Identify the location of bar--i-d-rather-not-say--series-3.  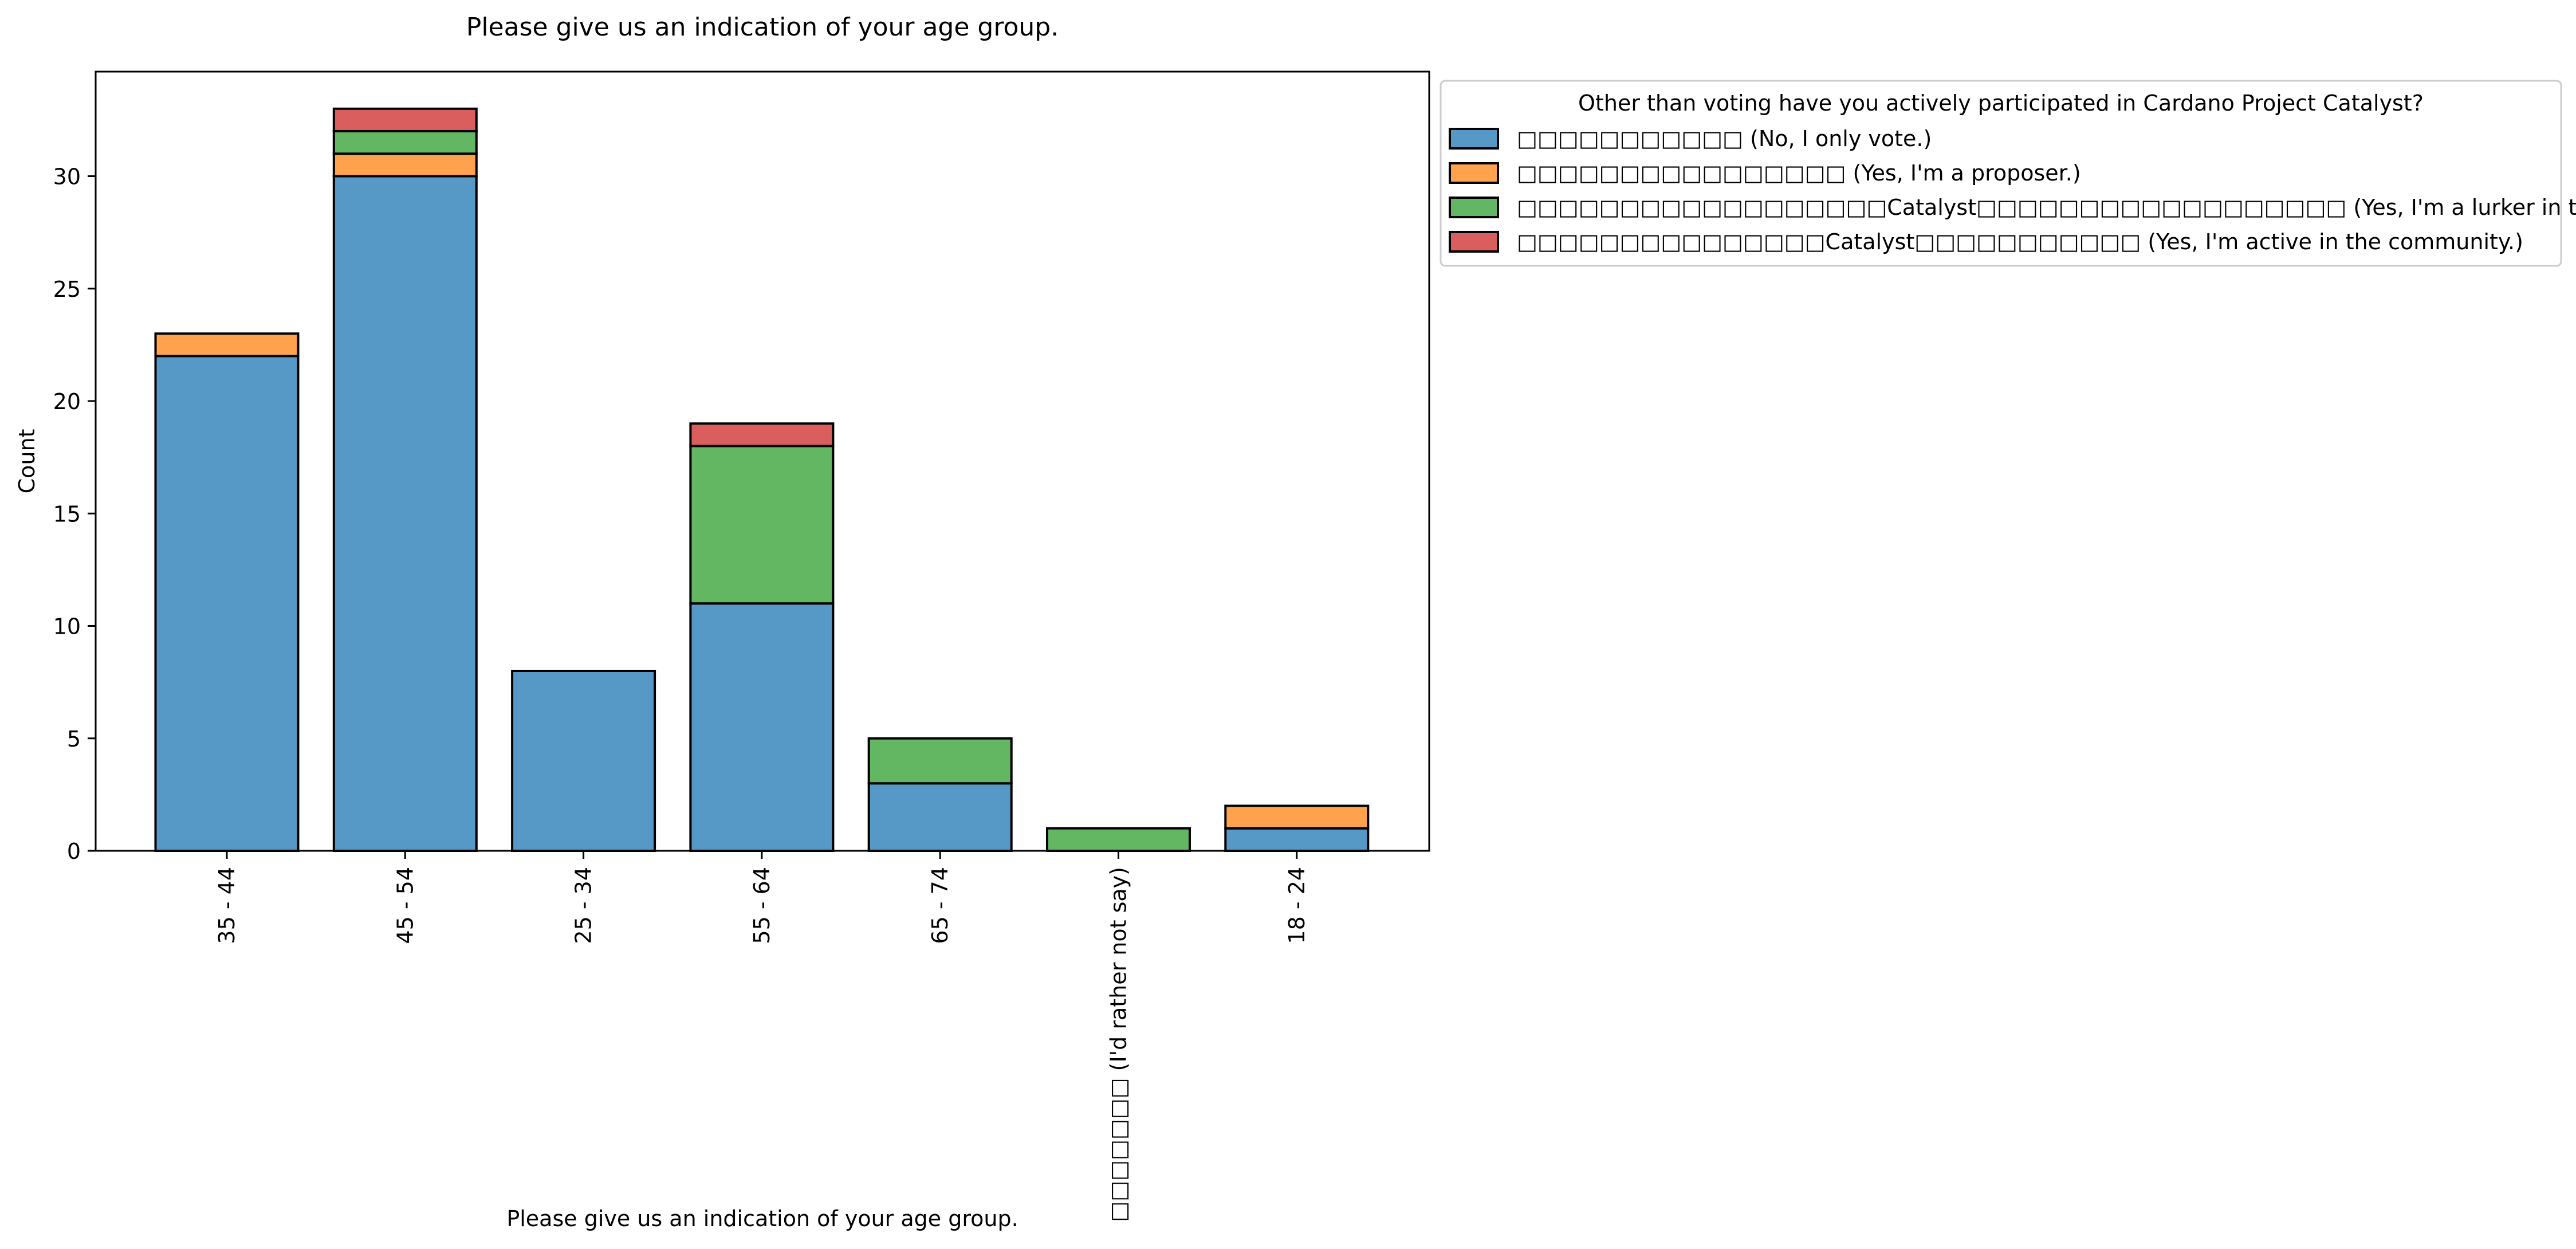
(1118, 840).